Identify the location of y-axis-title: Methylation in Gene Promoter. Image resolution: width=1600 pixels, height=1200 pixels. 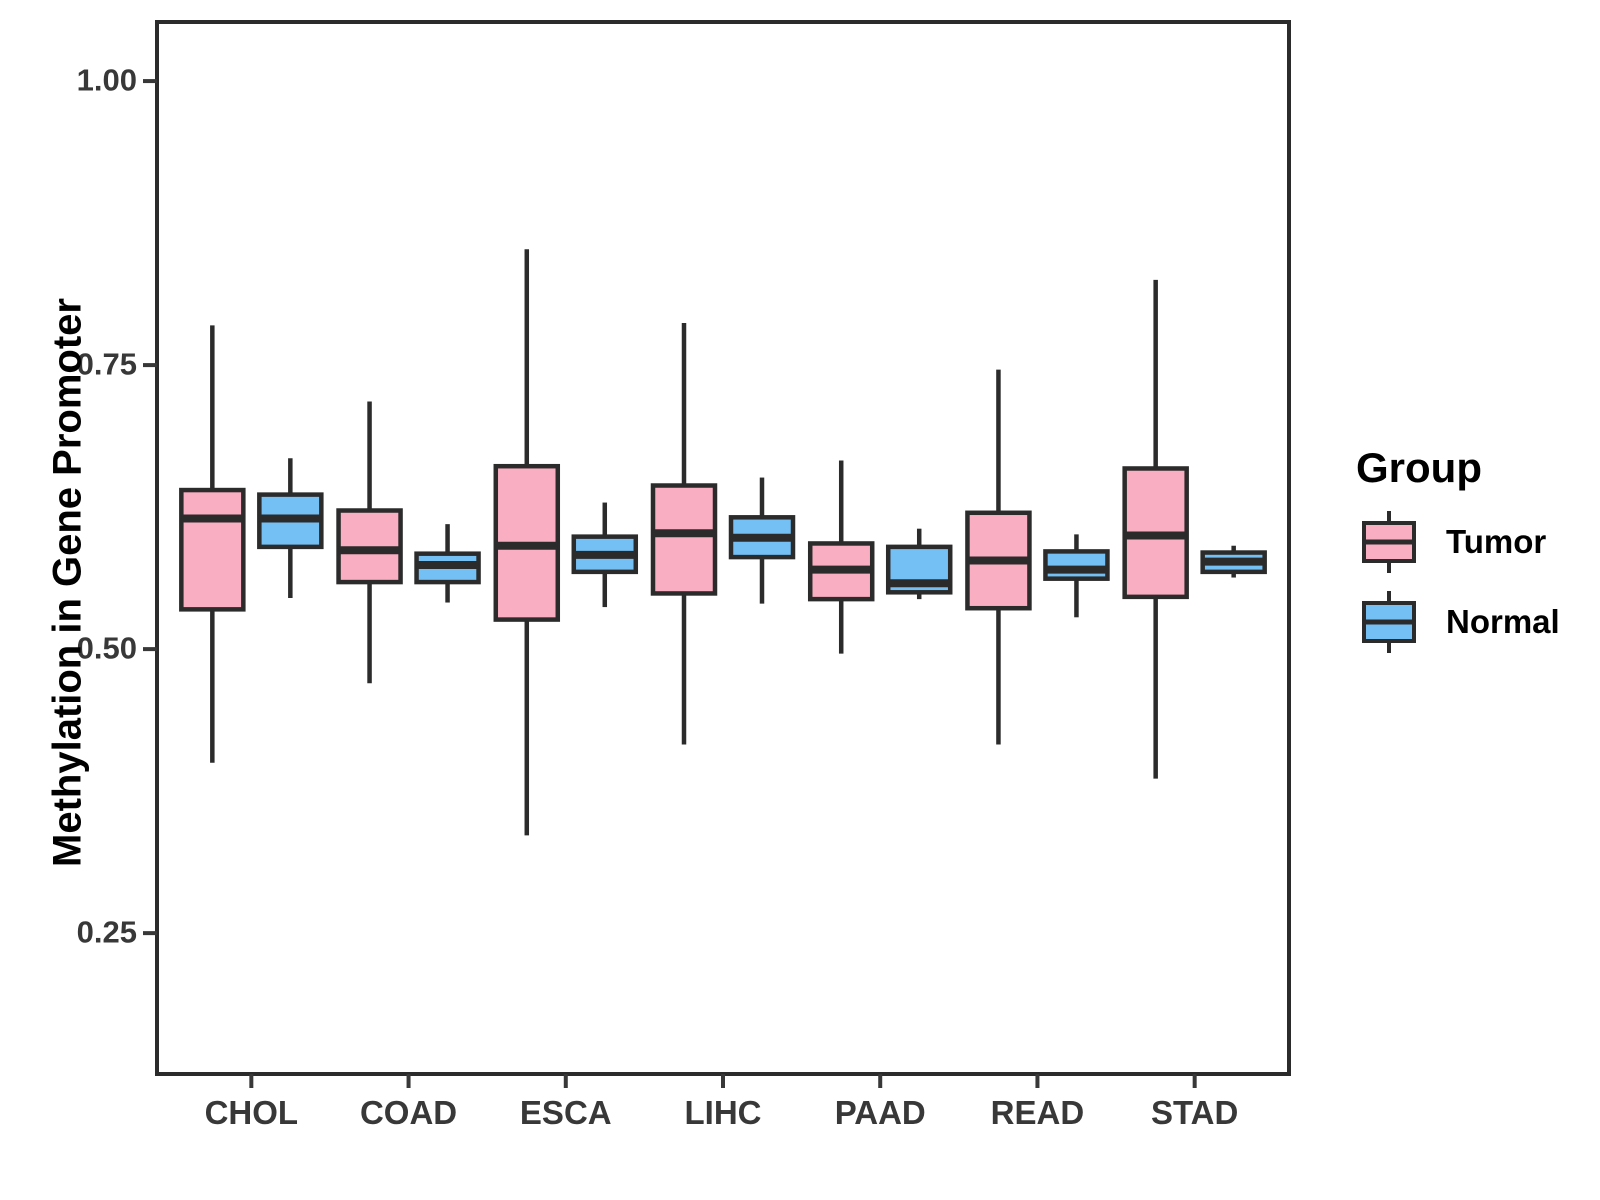
(67, 582).